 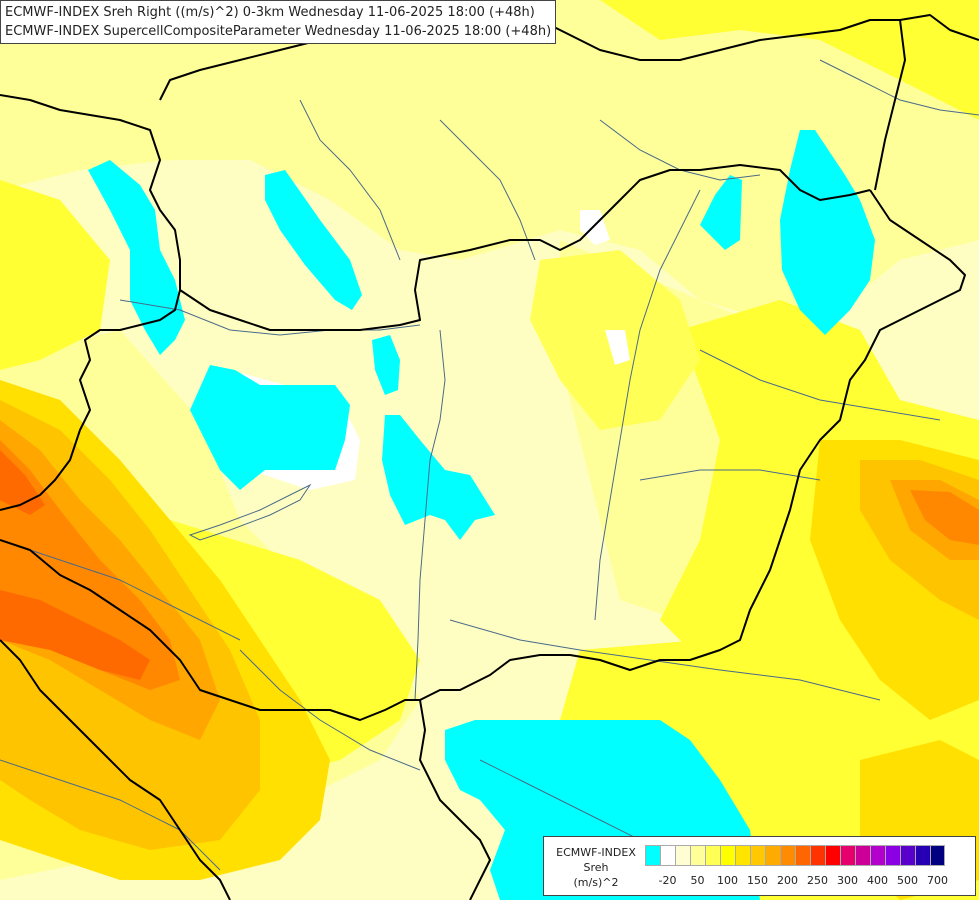 I want to click on border-slovakia-hungary, so click(x=525, y=247).